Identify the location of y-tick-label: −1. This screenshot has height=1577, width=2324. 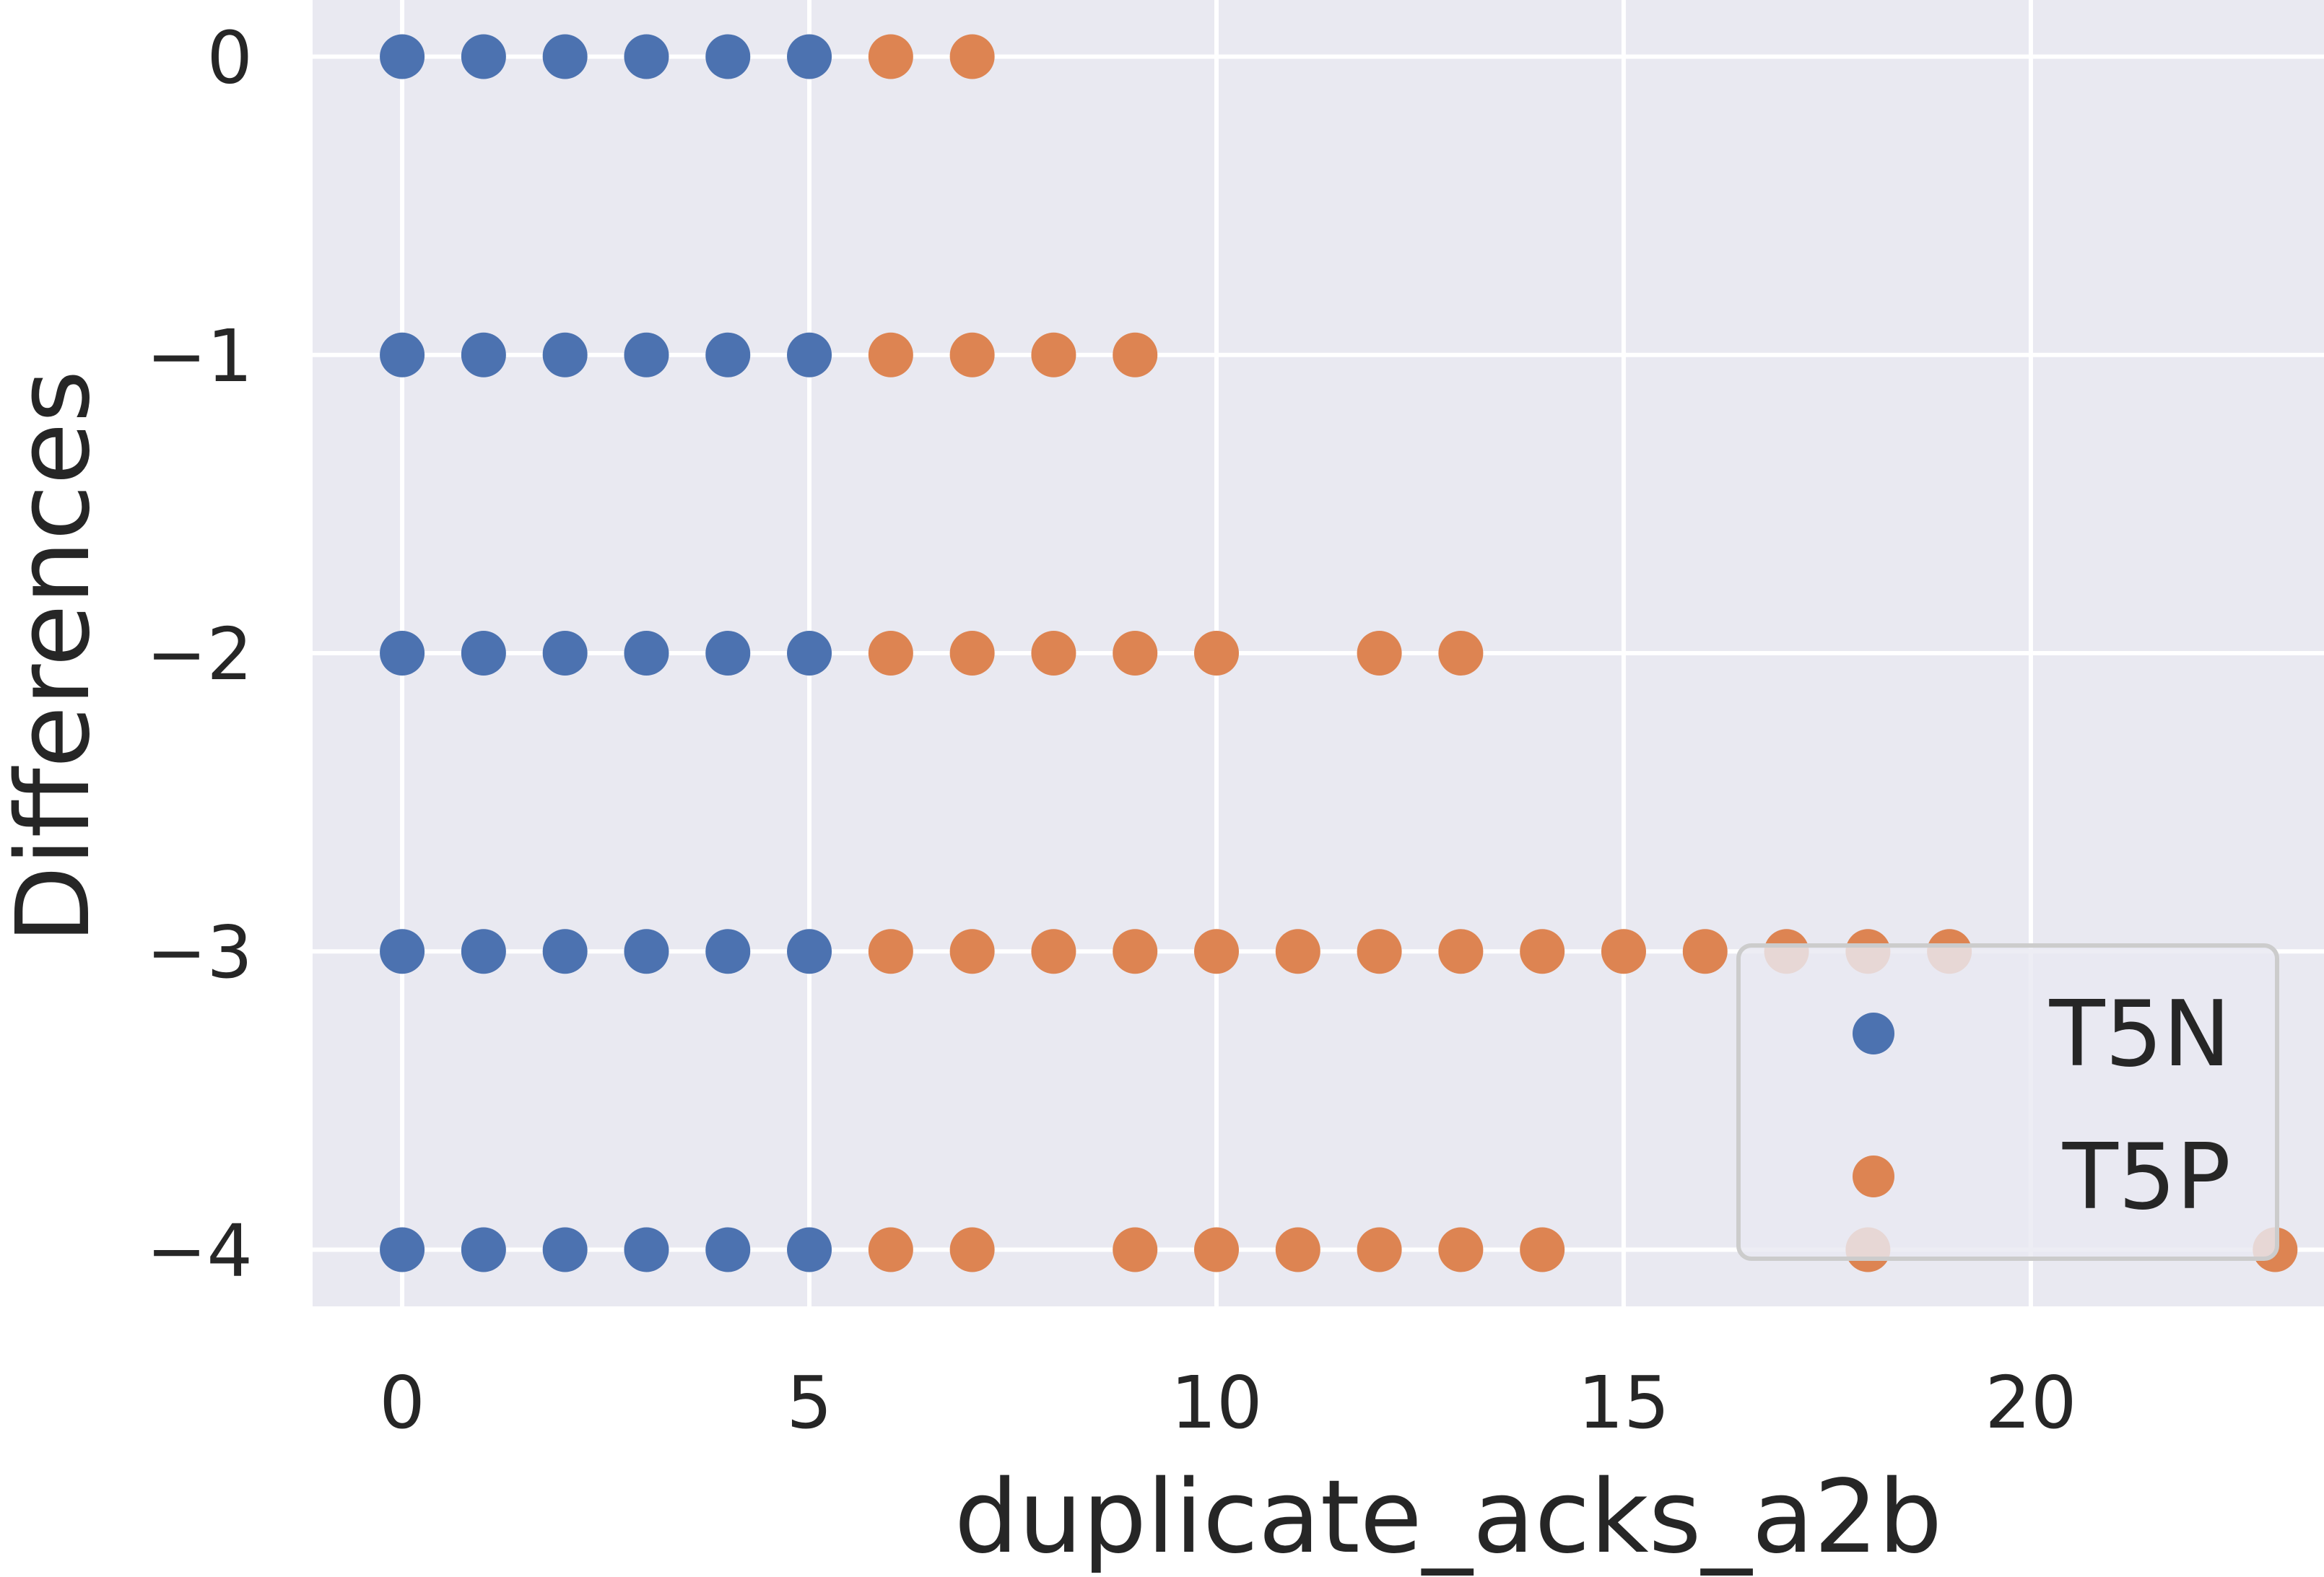
(200, 356).